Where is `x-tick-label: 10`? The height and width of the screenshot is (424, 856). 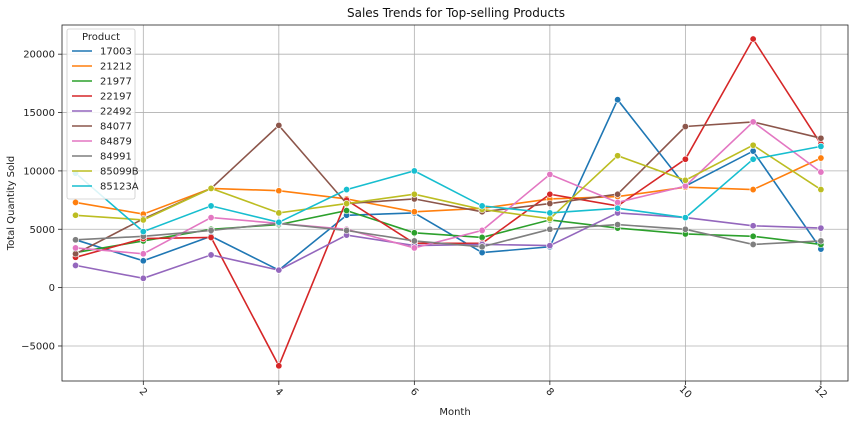
x-tick-label: 10 is located at coordinates (685, 392).